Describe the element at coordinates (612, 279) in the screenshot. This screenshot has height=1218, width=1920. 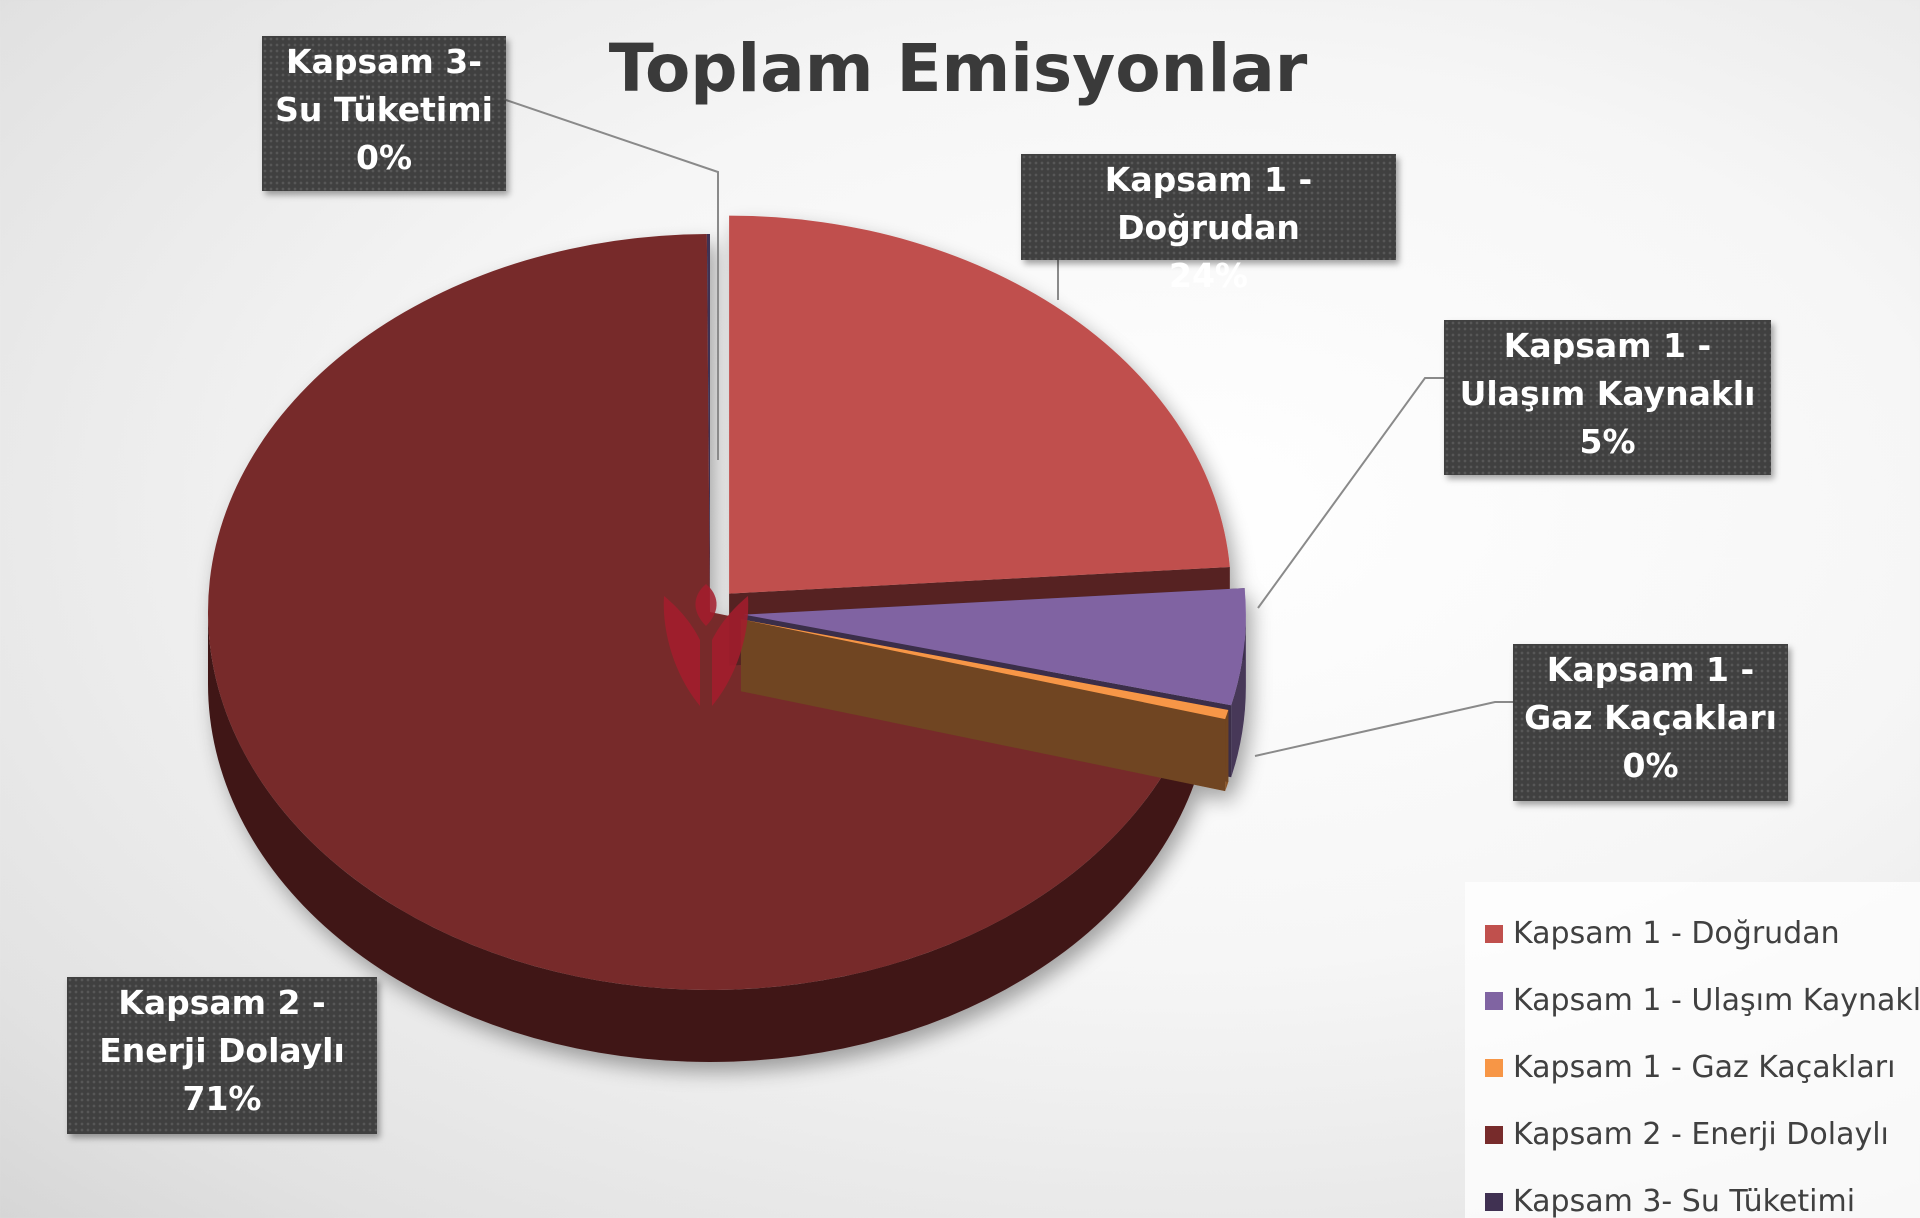
I see `leader-line-kapsam3-su` at that location.